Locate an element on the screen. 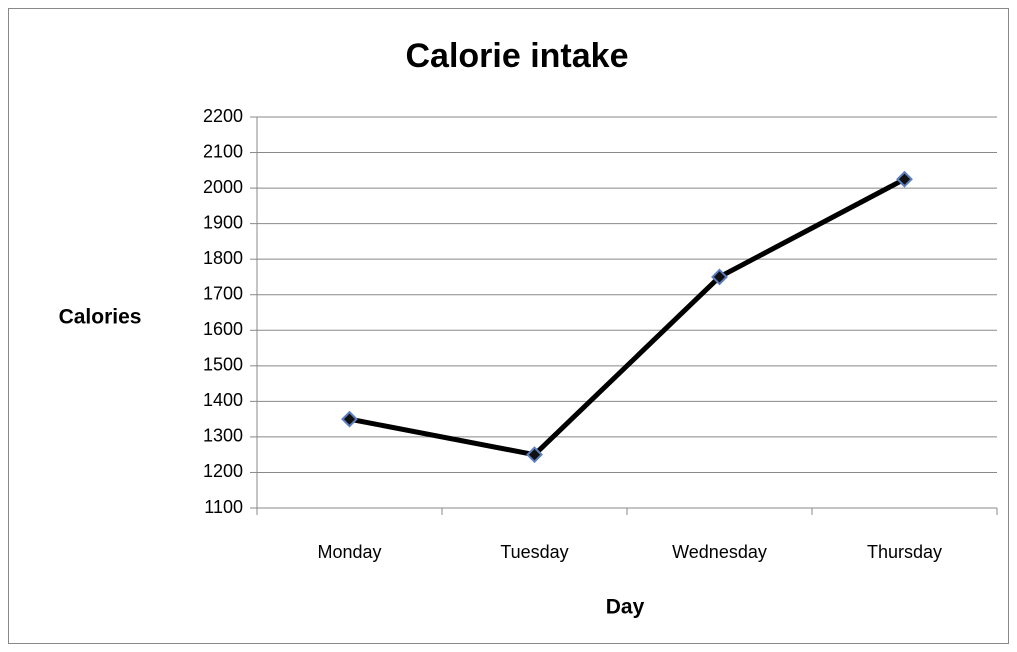  y-tick-label: 1700 is located at coordinates (223, 293).